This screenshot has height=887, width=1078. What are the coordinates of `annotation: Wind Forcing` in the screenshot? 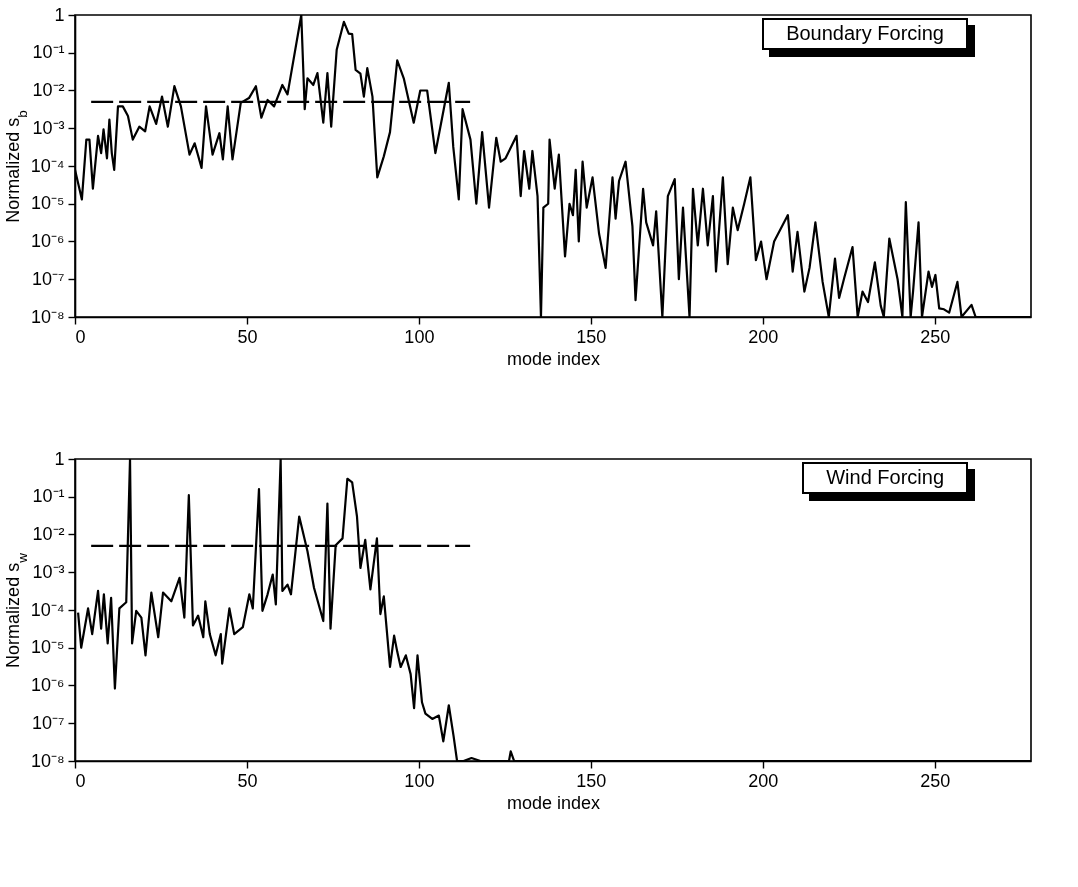 It's located at (885, 478).